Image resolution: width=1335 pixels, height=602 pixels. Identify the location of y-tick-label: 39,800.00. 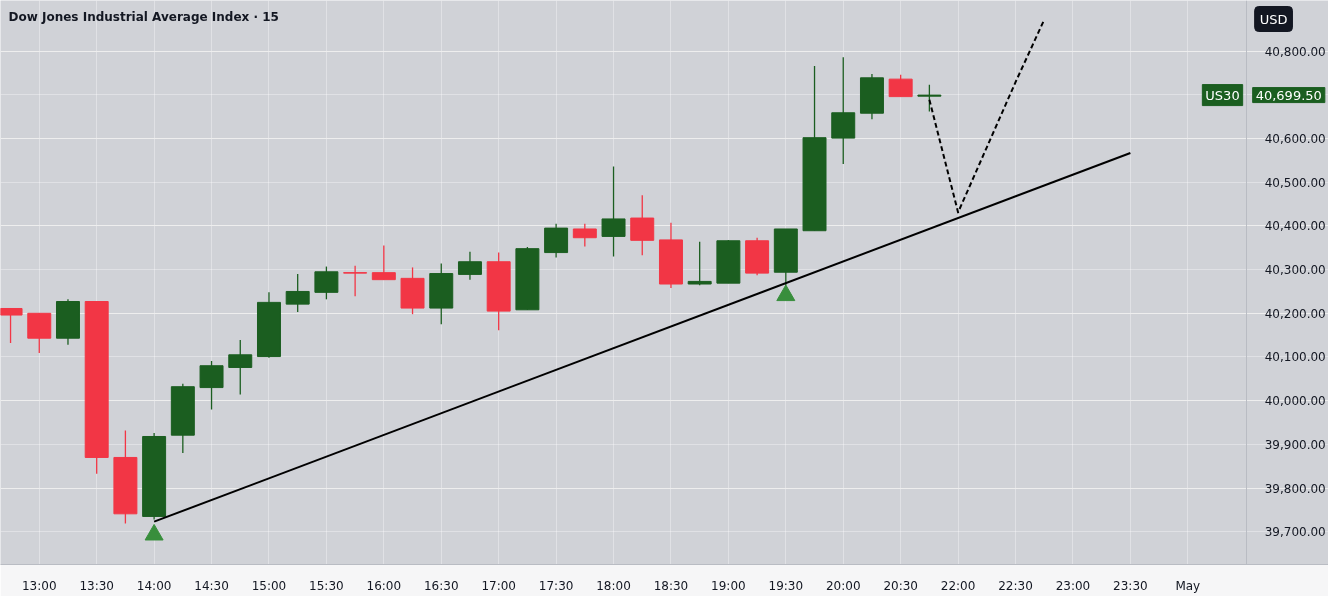
(1295, 488).